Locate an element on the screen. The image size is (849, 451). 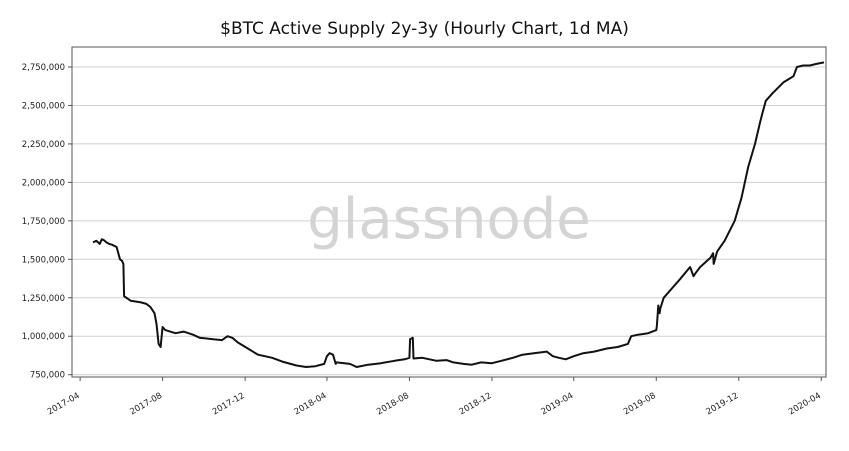
x-tick-label: 2019-04 is located at coordinates (558, 404).